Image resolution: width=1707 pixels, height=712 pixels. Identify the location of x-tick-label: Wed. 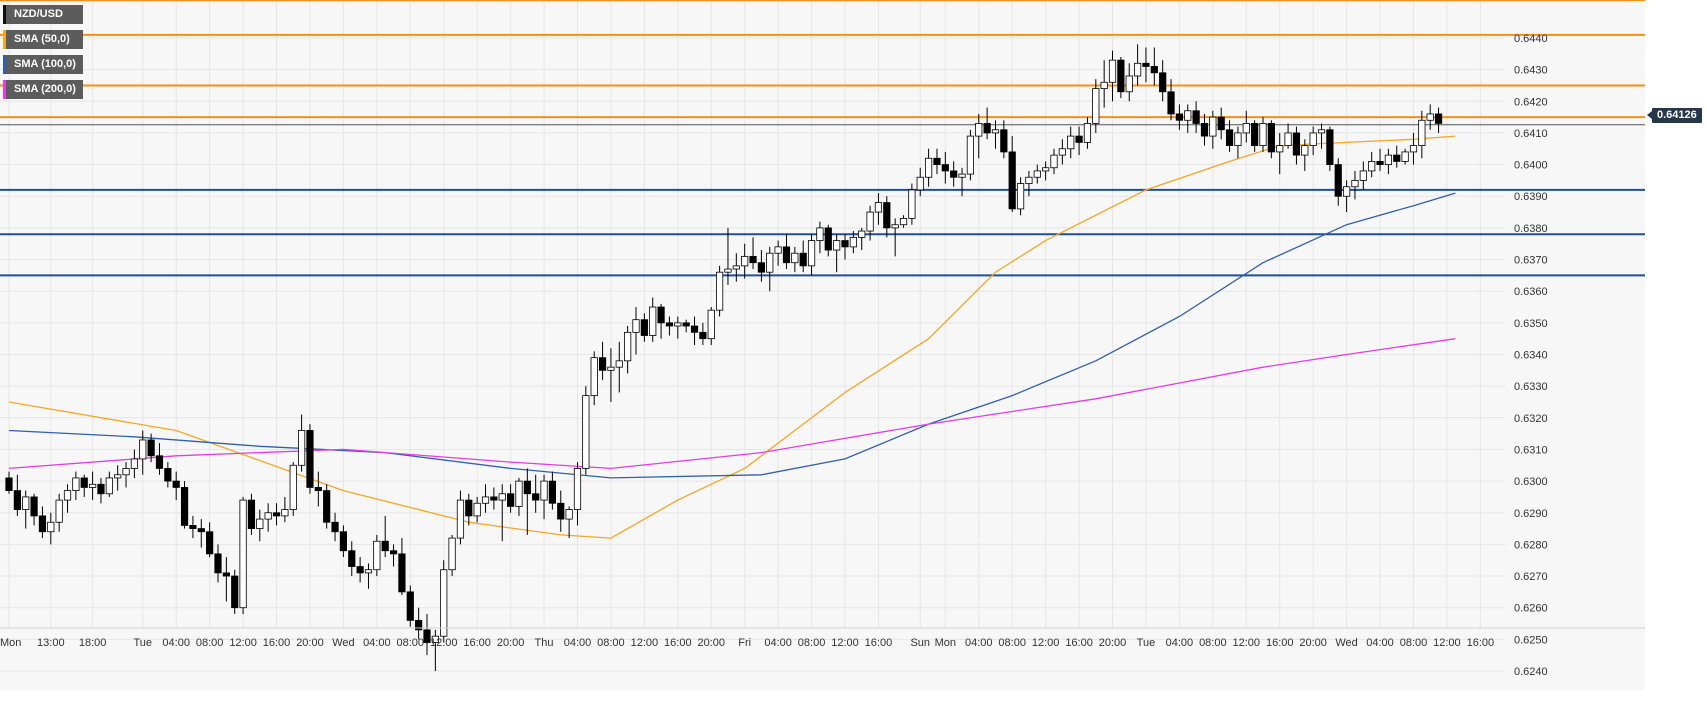
(343, 643).